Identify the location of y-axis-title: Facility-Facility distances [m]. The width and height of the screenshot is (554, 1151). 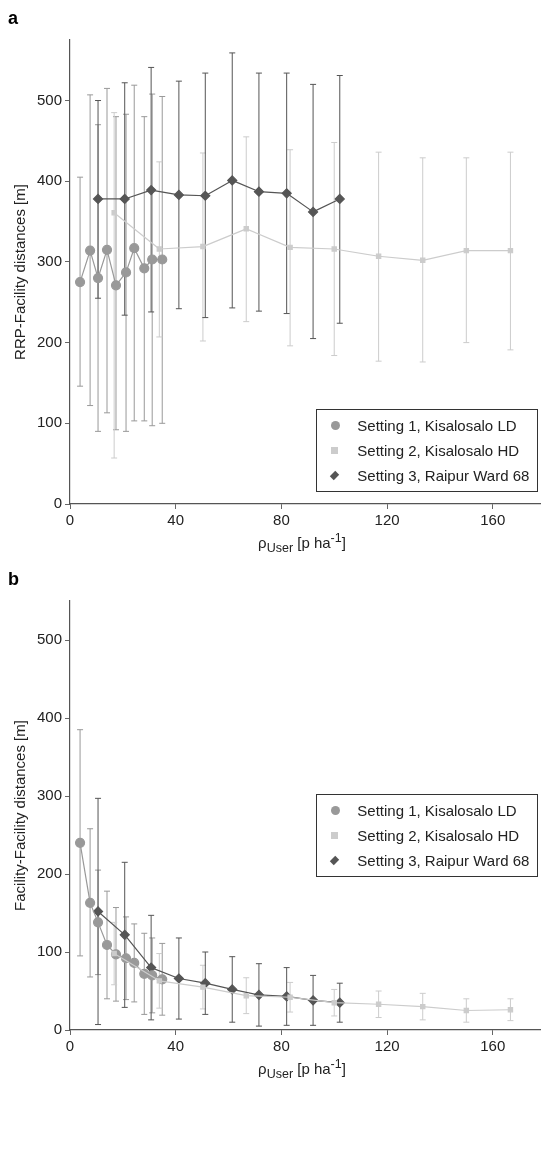
(20, 815).